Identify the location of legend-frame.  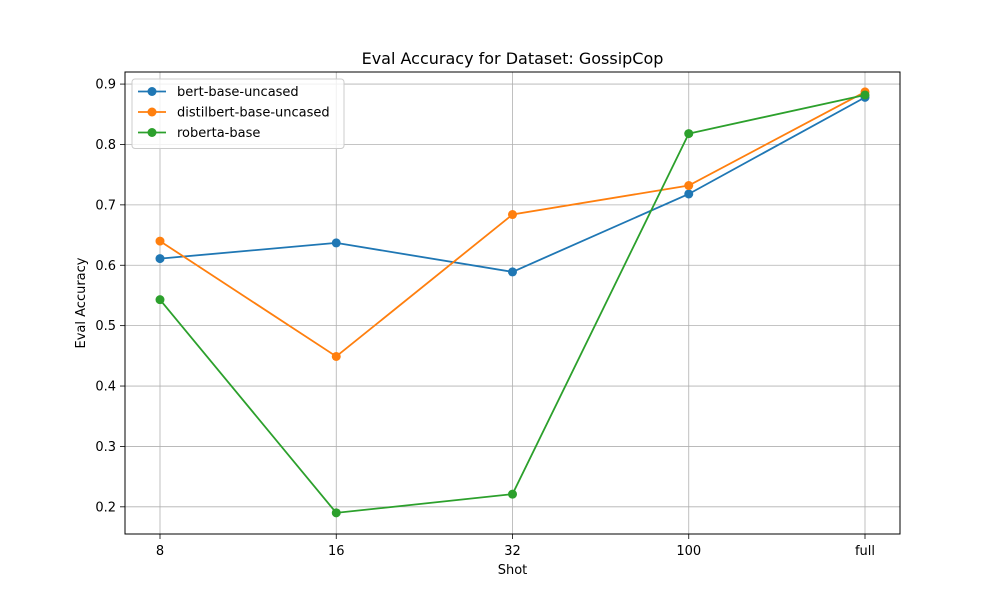
(238, 113).